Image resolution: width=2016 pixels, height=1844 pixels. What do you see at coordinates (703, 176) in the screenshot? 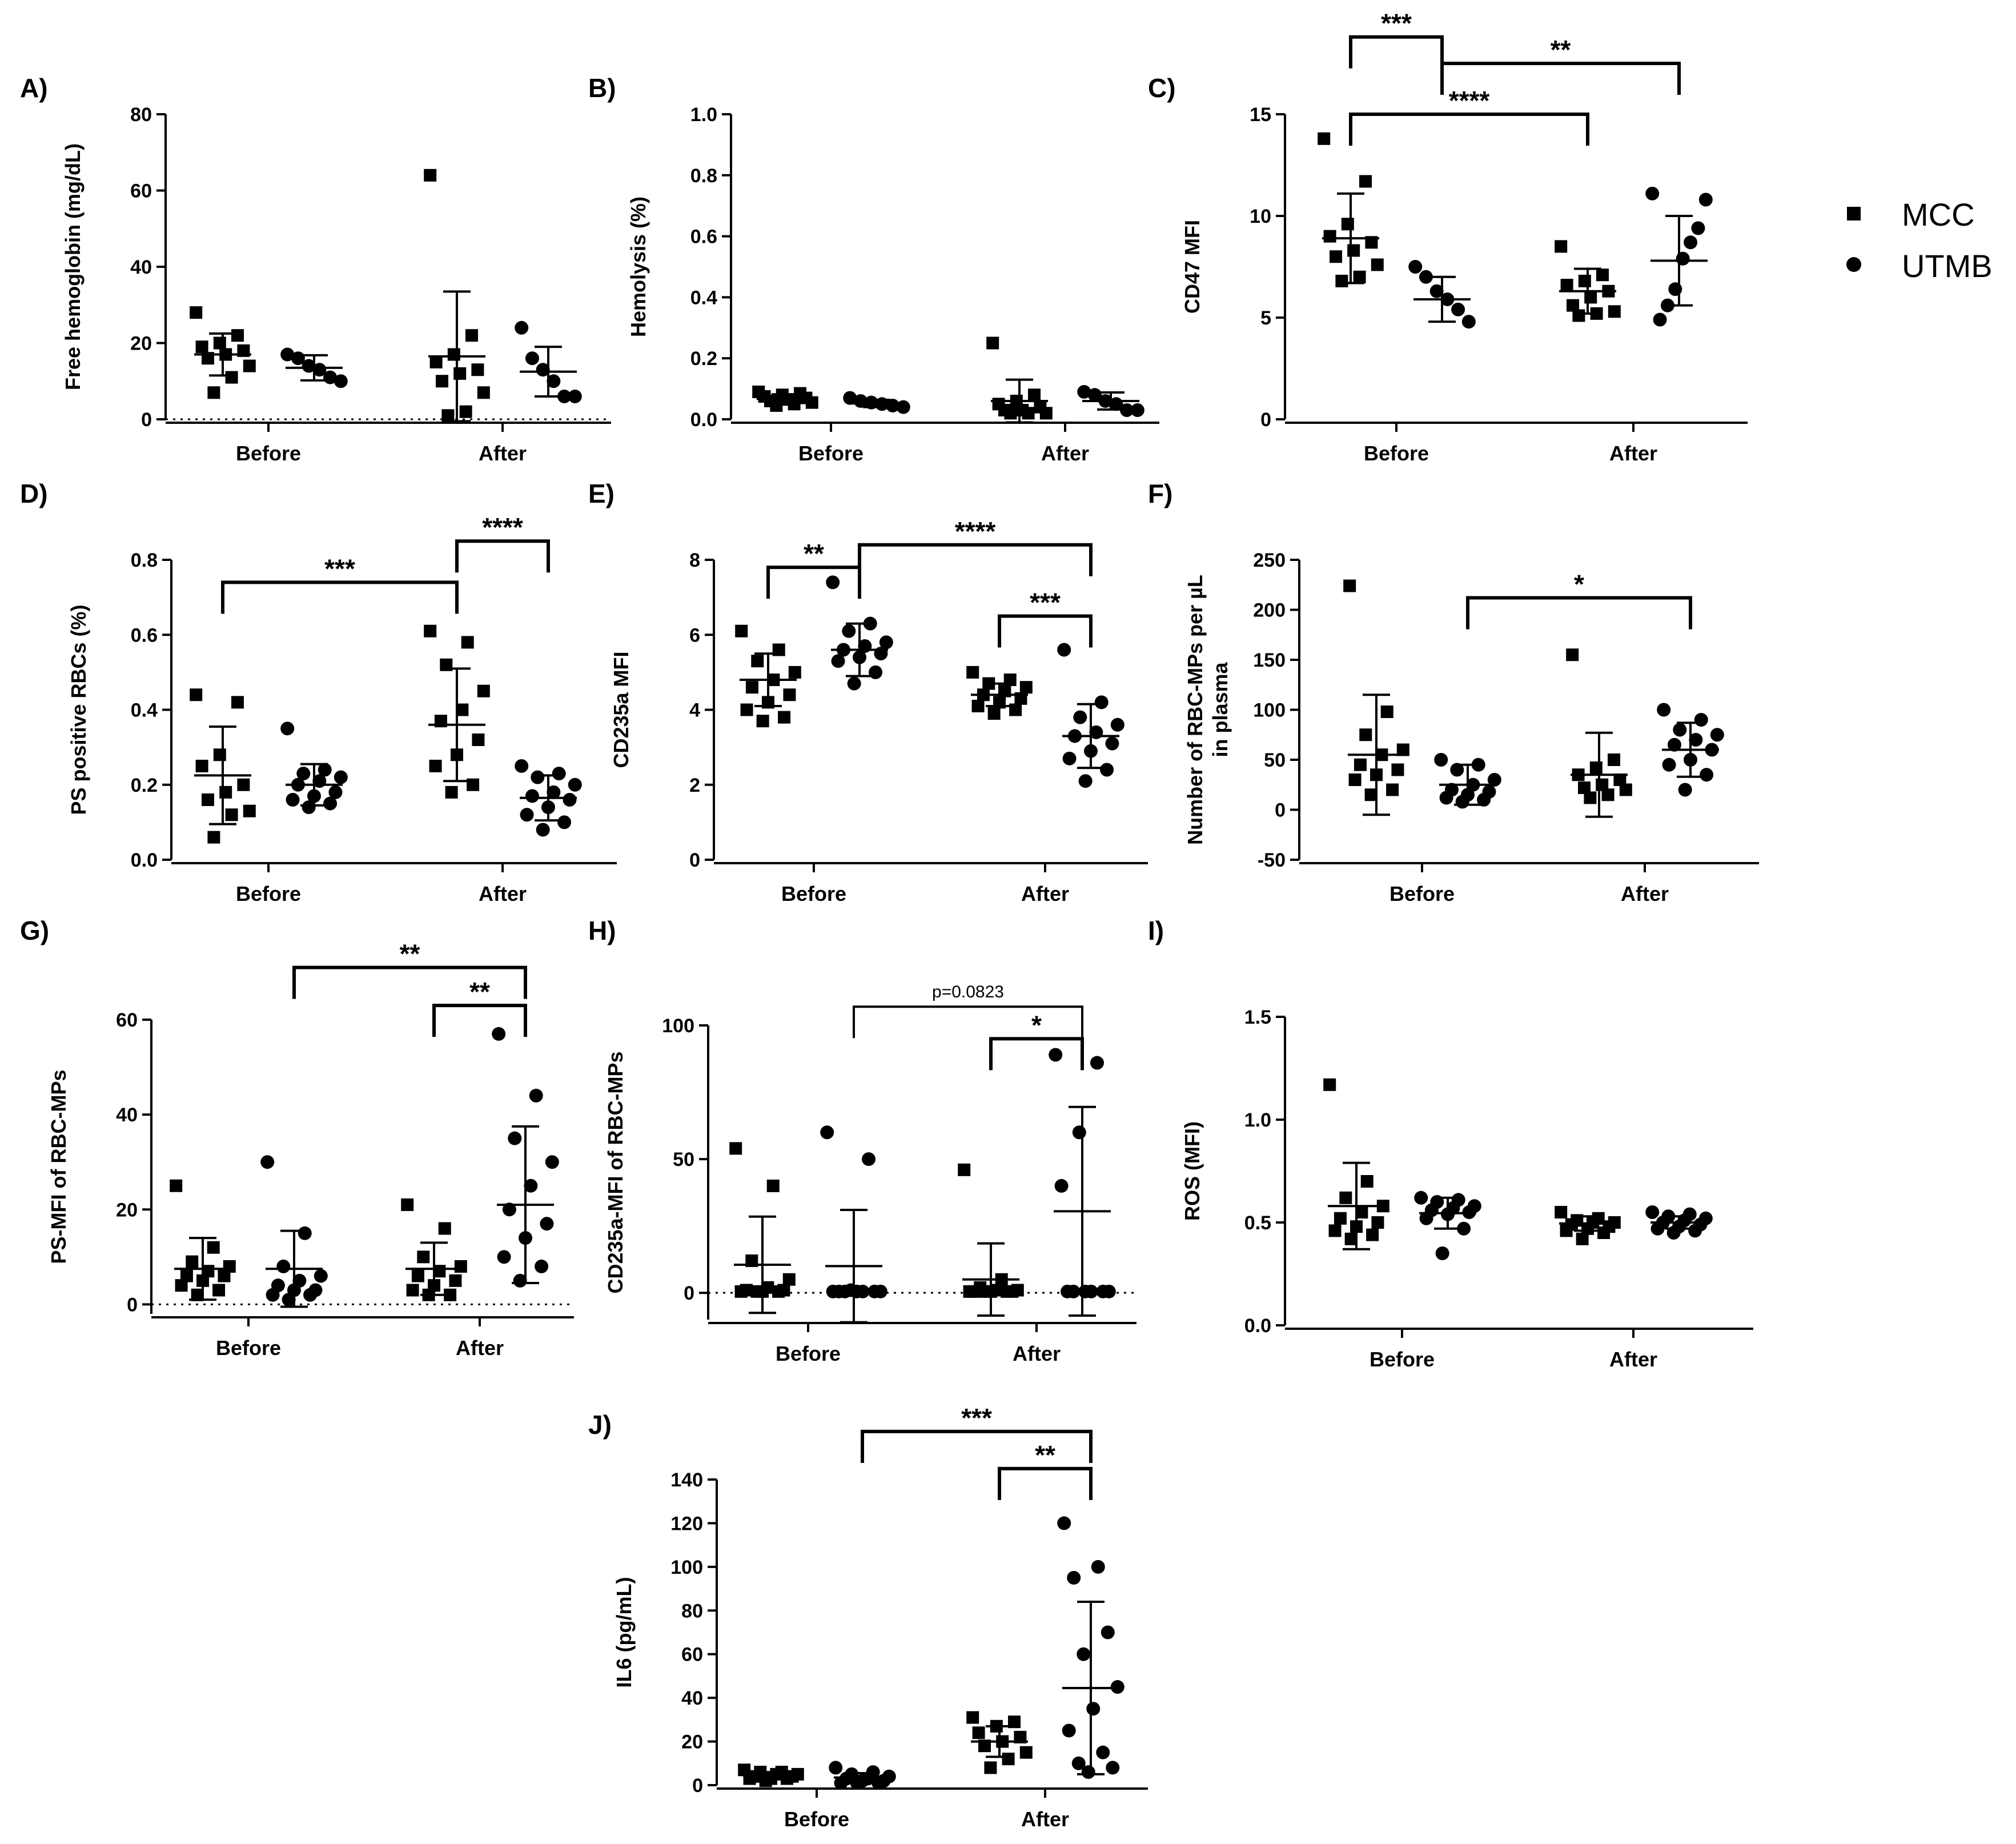
I see `y-tick-label: 0.8` at bounding box center [703, 176].